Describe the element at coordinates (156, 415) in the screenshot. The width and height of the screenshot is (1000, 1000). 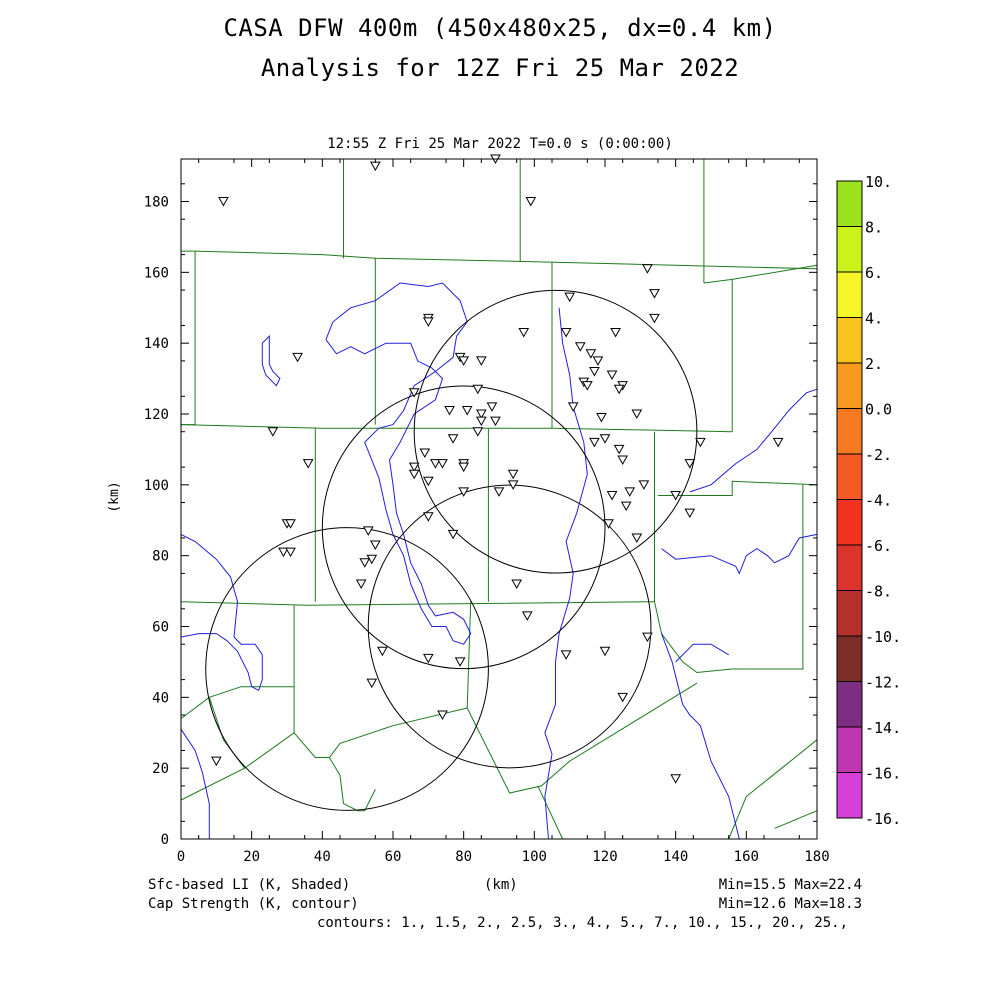
I see `y-tick-label: 120` at that location.